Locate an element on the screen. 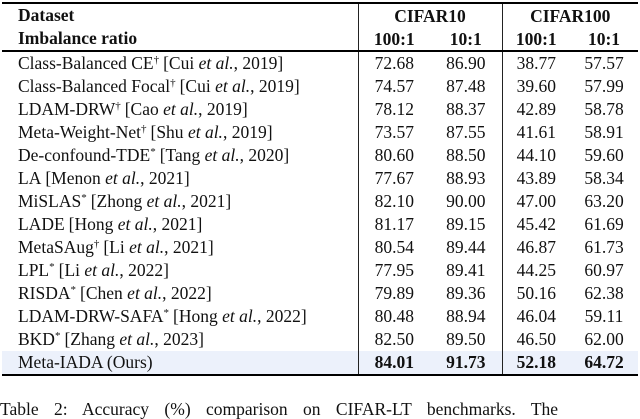 The width and height of the screenshot is (640, 419). value-cell-cifar10-10to1: 87.48 is located at coordinates (466, 86).